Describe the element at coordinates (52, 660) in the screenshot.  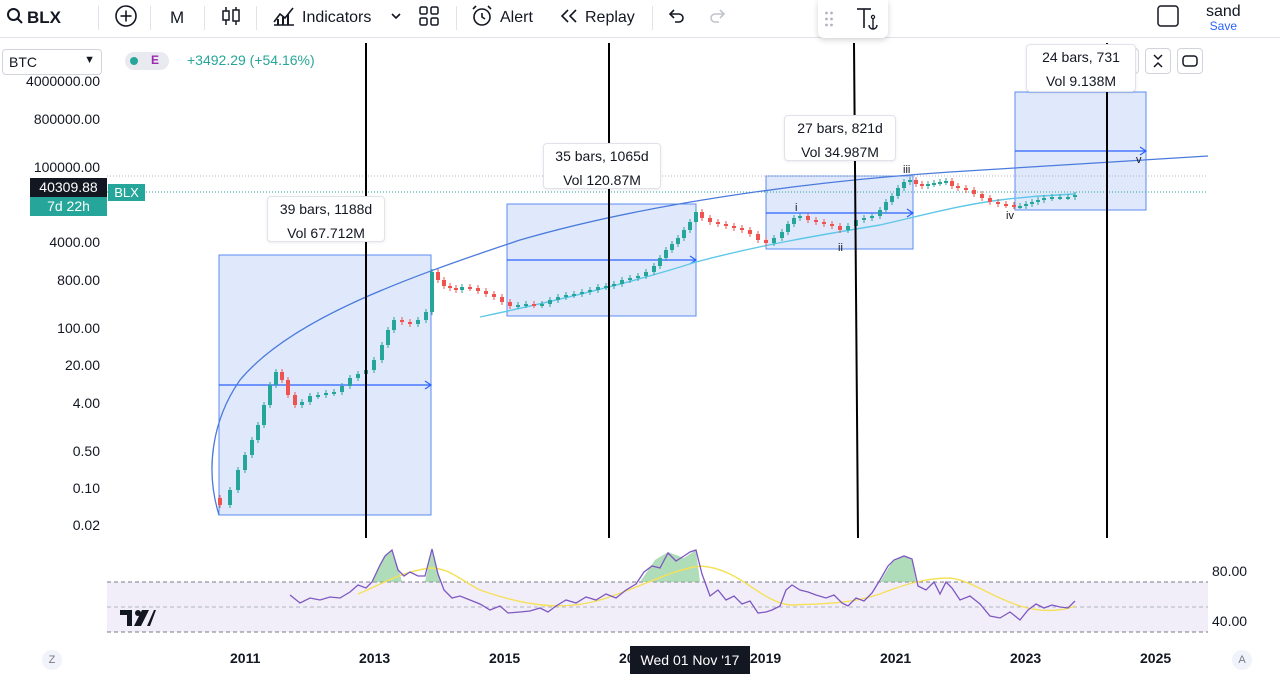
I see `timezone-toggle: Z` at that location.